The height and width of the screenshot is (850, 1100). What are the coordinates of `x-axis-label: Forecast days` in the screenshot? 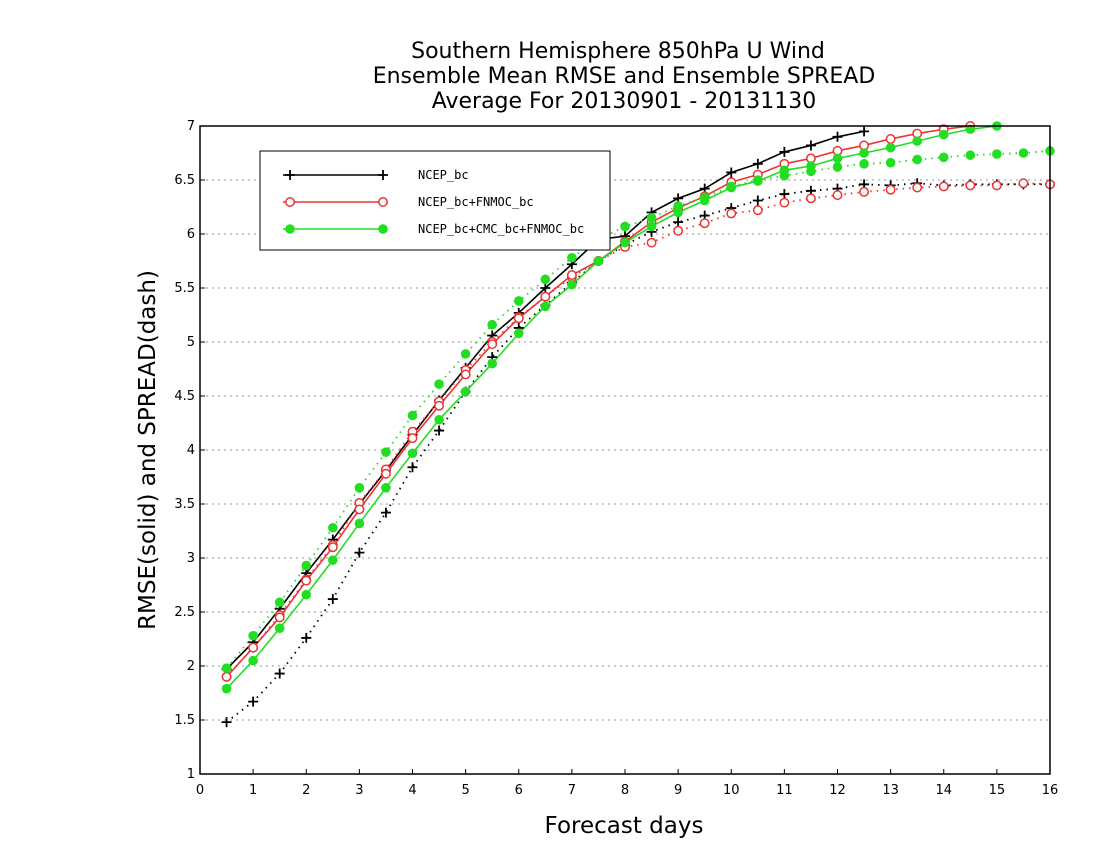 It's located at (624, 826).